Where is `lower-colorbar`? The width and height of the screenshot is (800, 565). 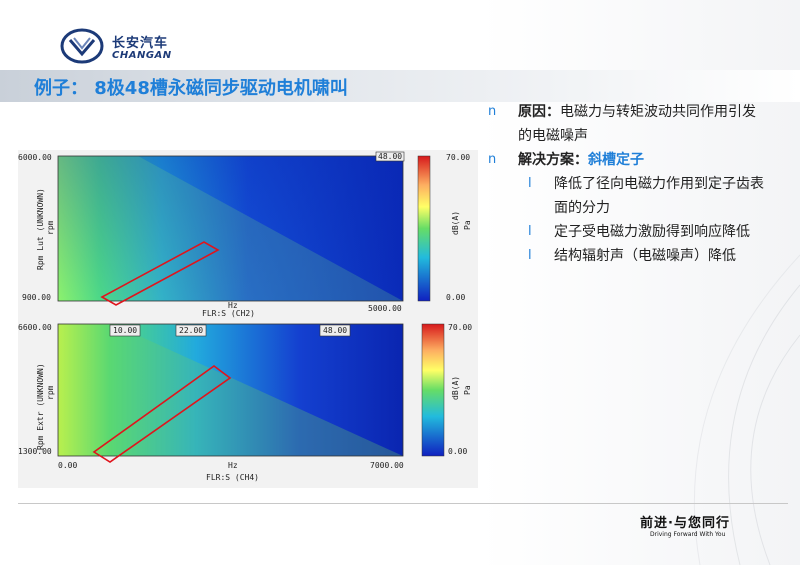
lower-colorbar is located at coordinates (433, 390).